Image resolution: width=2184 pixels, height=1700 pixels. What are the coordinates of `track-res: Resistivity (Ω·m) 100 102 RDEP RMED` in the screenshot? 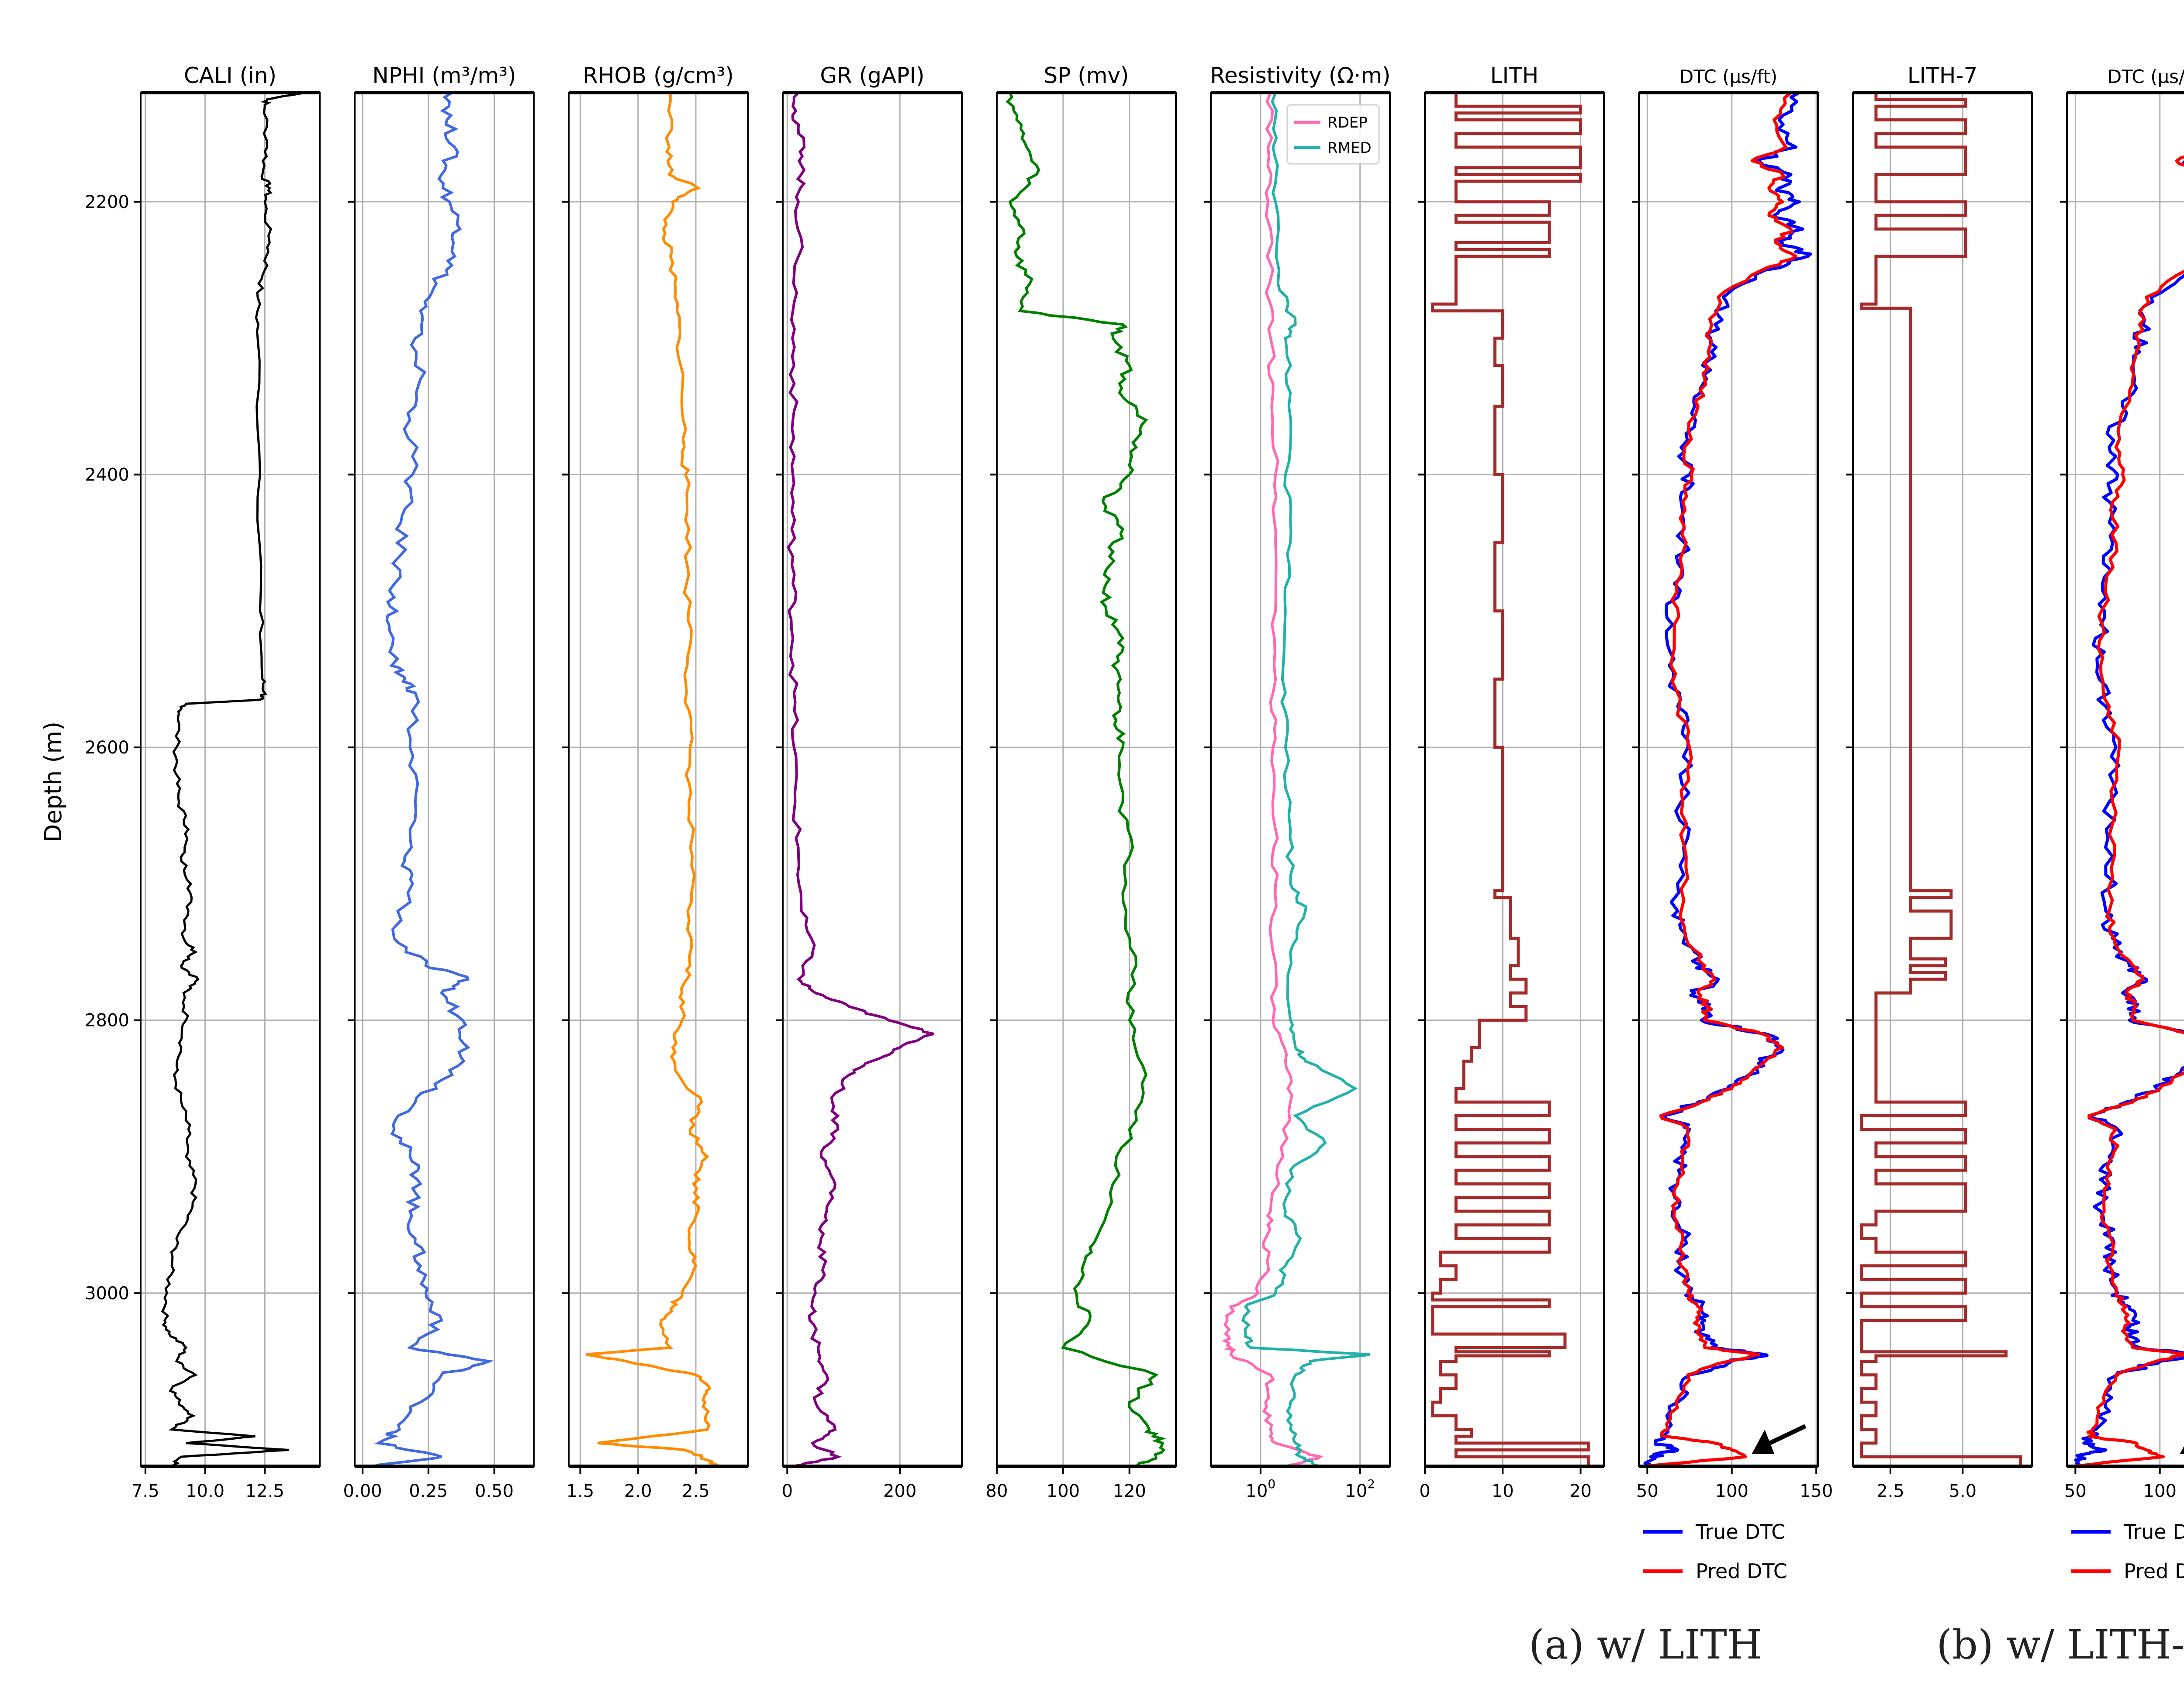 It's located at (1297, 782).